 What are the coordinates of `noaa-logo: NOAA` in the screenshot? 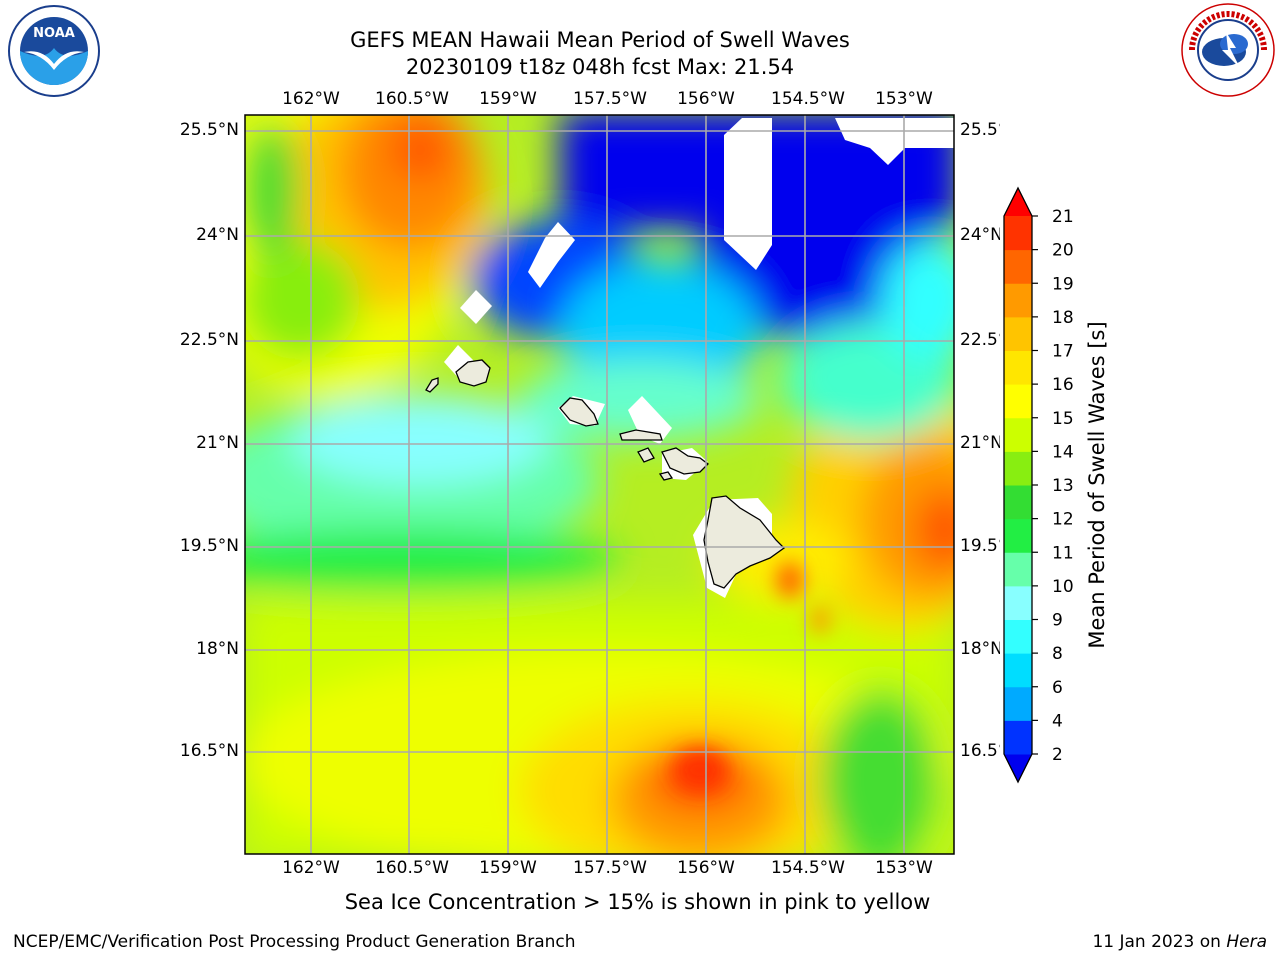 It's located at (54, 51).